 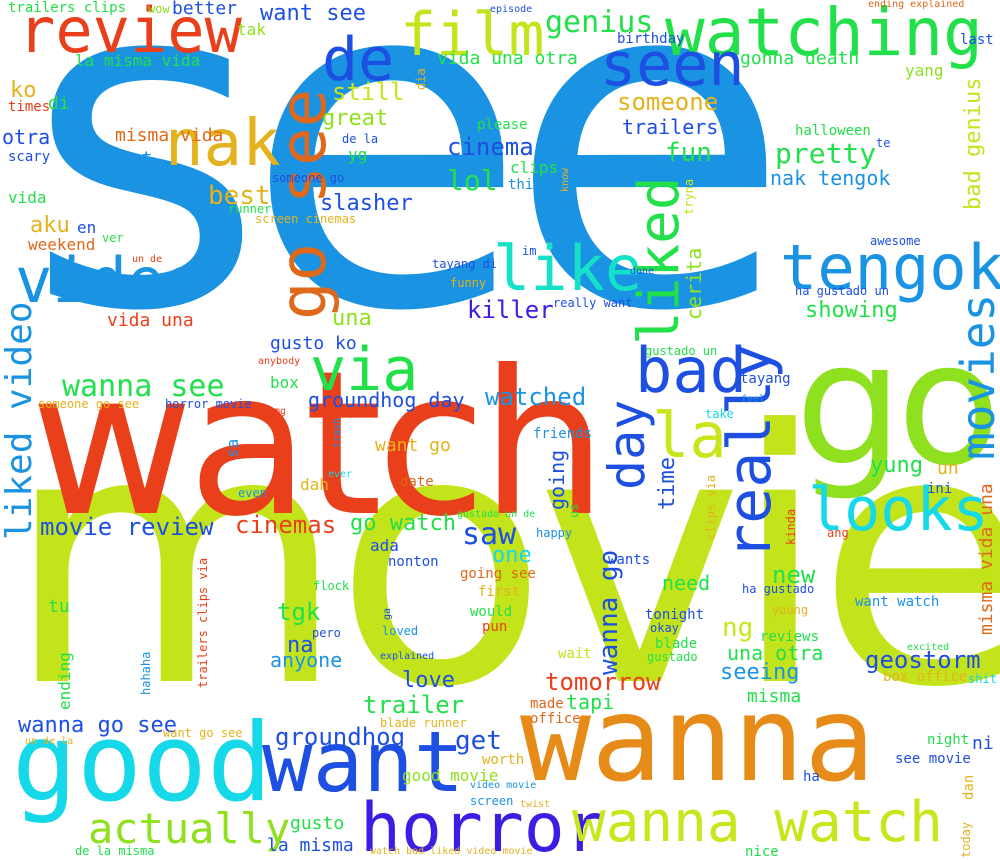 What do you see at coordinates (890, 267) in the screenshot?
I see `word-tengok: tengok` at bounding box center [890, 267].